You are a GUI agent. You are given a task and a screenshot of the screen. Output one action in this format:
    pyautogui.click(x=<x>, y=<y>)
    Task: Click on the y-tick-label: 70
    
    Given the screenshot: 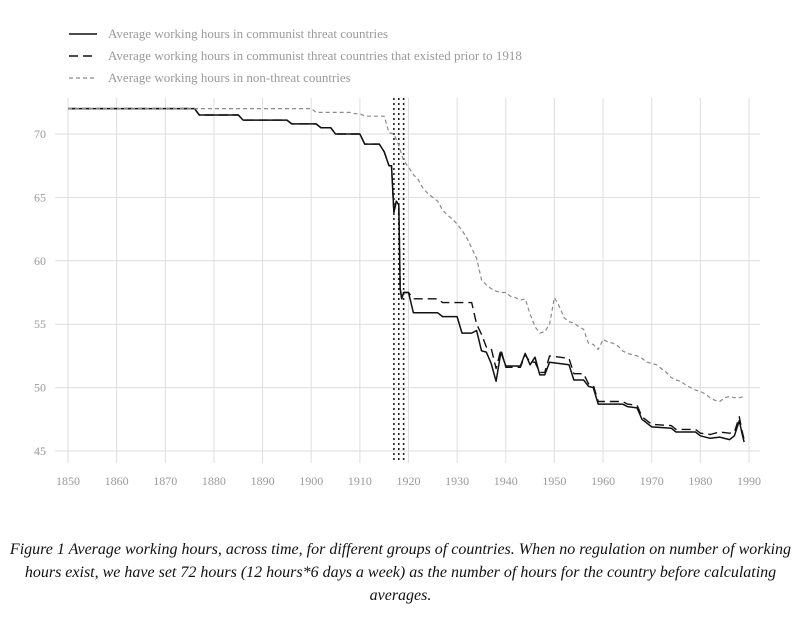 What is the action you would take?
    pyautogui.click(x=40, y=134)
    